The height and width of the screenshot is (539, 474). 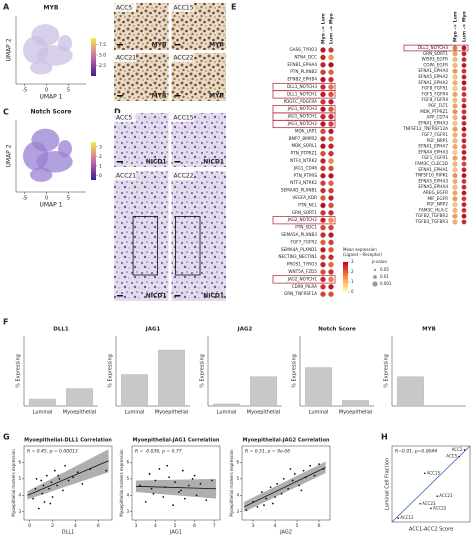 I want to click on x-axis-label: UMAP 1, so click(x=50, y=205).